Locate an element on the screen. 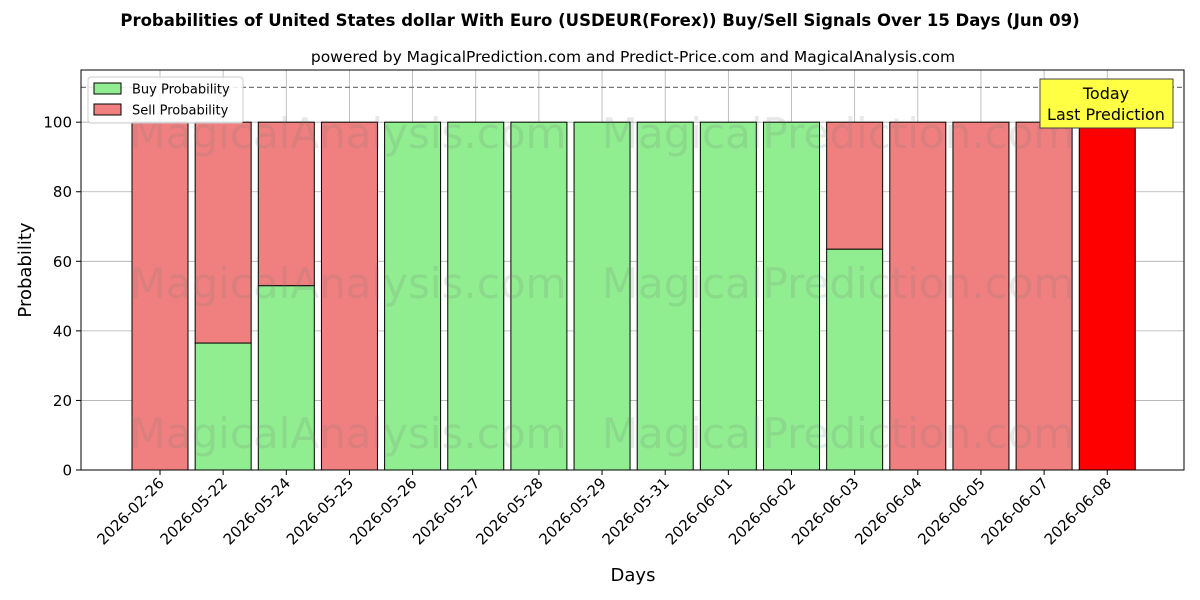 Image resolution: width=1200 pixels, height=600 pixels. x-tick-label: 2026-06-05 is located at coordinates (951, 511).